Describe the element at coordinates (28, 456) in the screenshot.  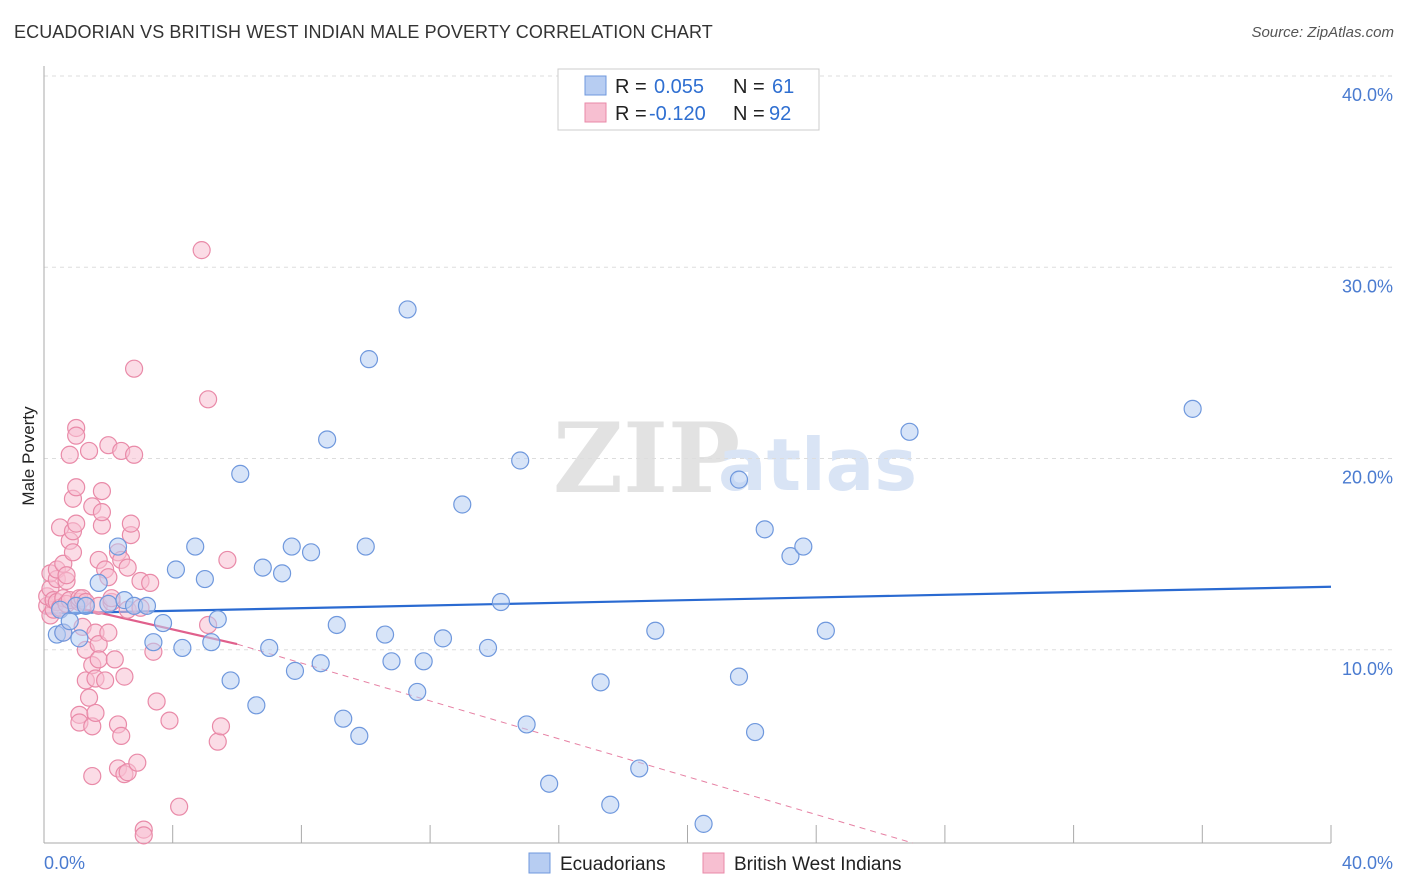
I see `y-axis-label: Male Poverty` at that location.